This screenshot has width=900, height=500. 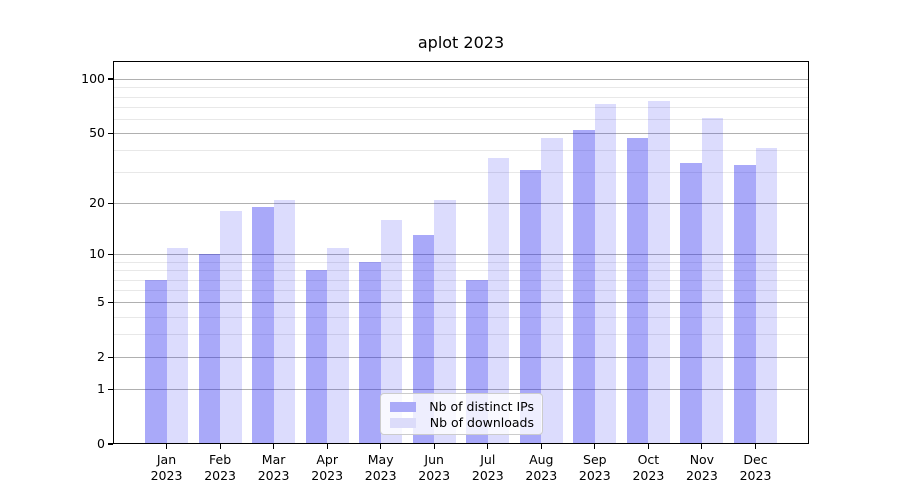 I want to click on bar-sep-ips, so click(x=584, y=287).